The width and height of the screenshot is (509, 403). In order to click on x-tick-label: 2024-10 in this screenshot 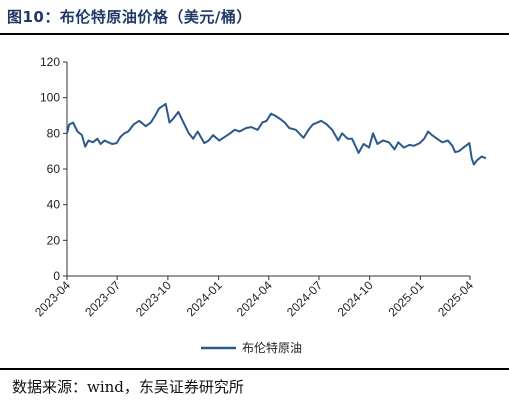, I will do `click(355, 298)`.